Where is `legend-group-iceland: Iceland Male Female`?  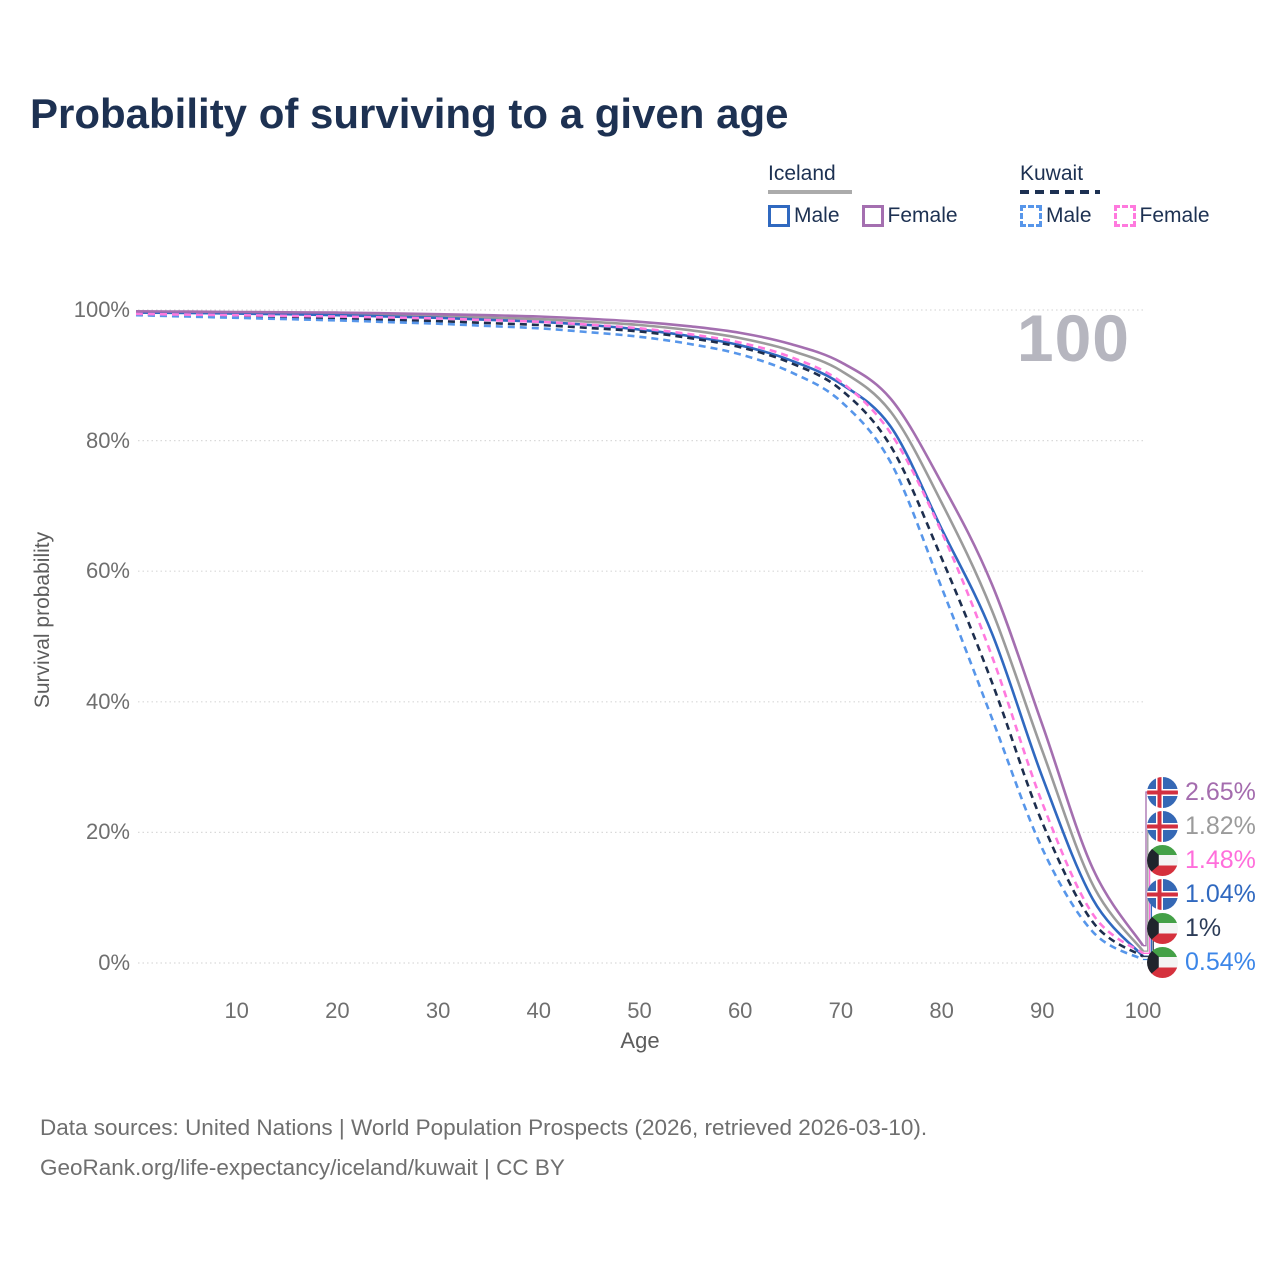
legend-group-iceland: Iceland Male Female is located at coordinates (863, 195).